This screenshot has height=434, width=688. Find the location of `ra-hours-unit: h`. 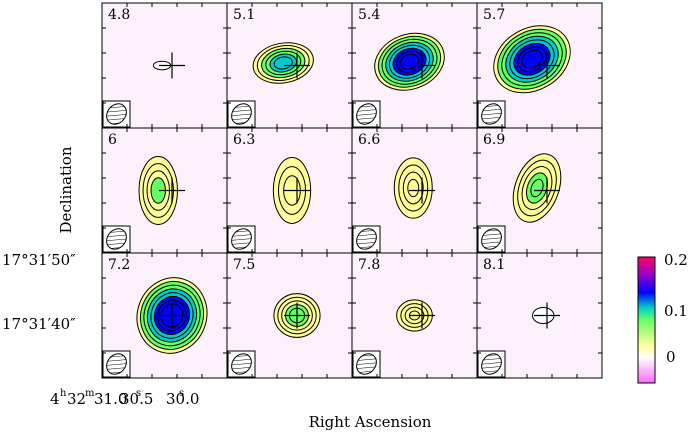

ra-hours-unit: h is located at coordinates (63, 393).